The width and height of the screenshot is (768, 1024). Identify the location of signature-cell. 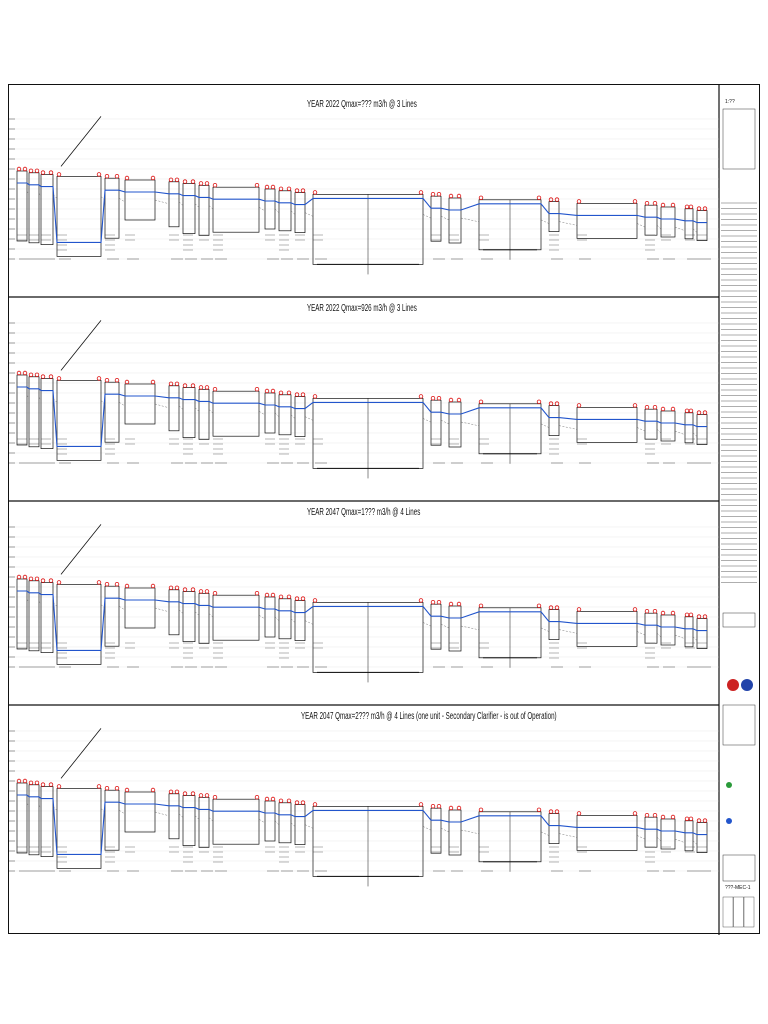
(728, 912).